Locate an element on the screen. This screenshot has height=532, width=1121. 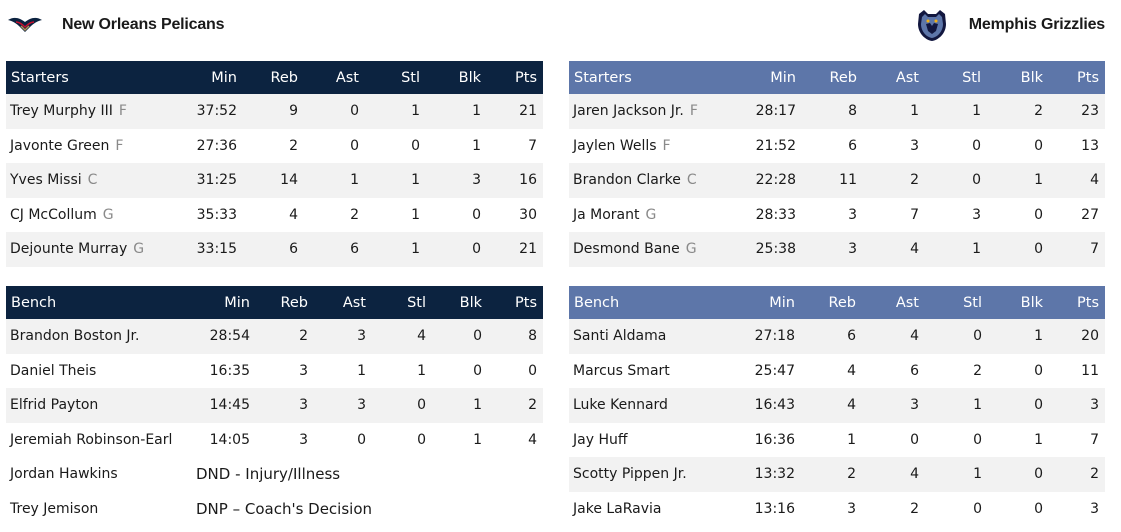
player-name-link: Jeremiah Robinson-Earl is located at coordinates (91, 439).